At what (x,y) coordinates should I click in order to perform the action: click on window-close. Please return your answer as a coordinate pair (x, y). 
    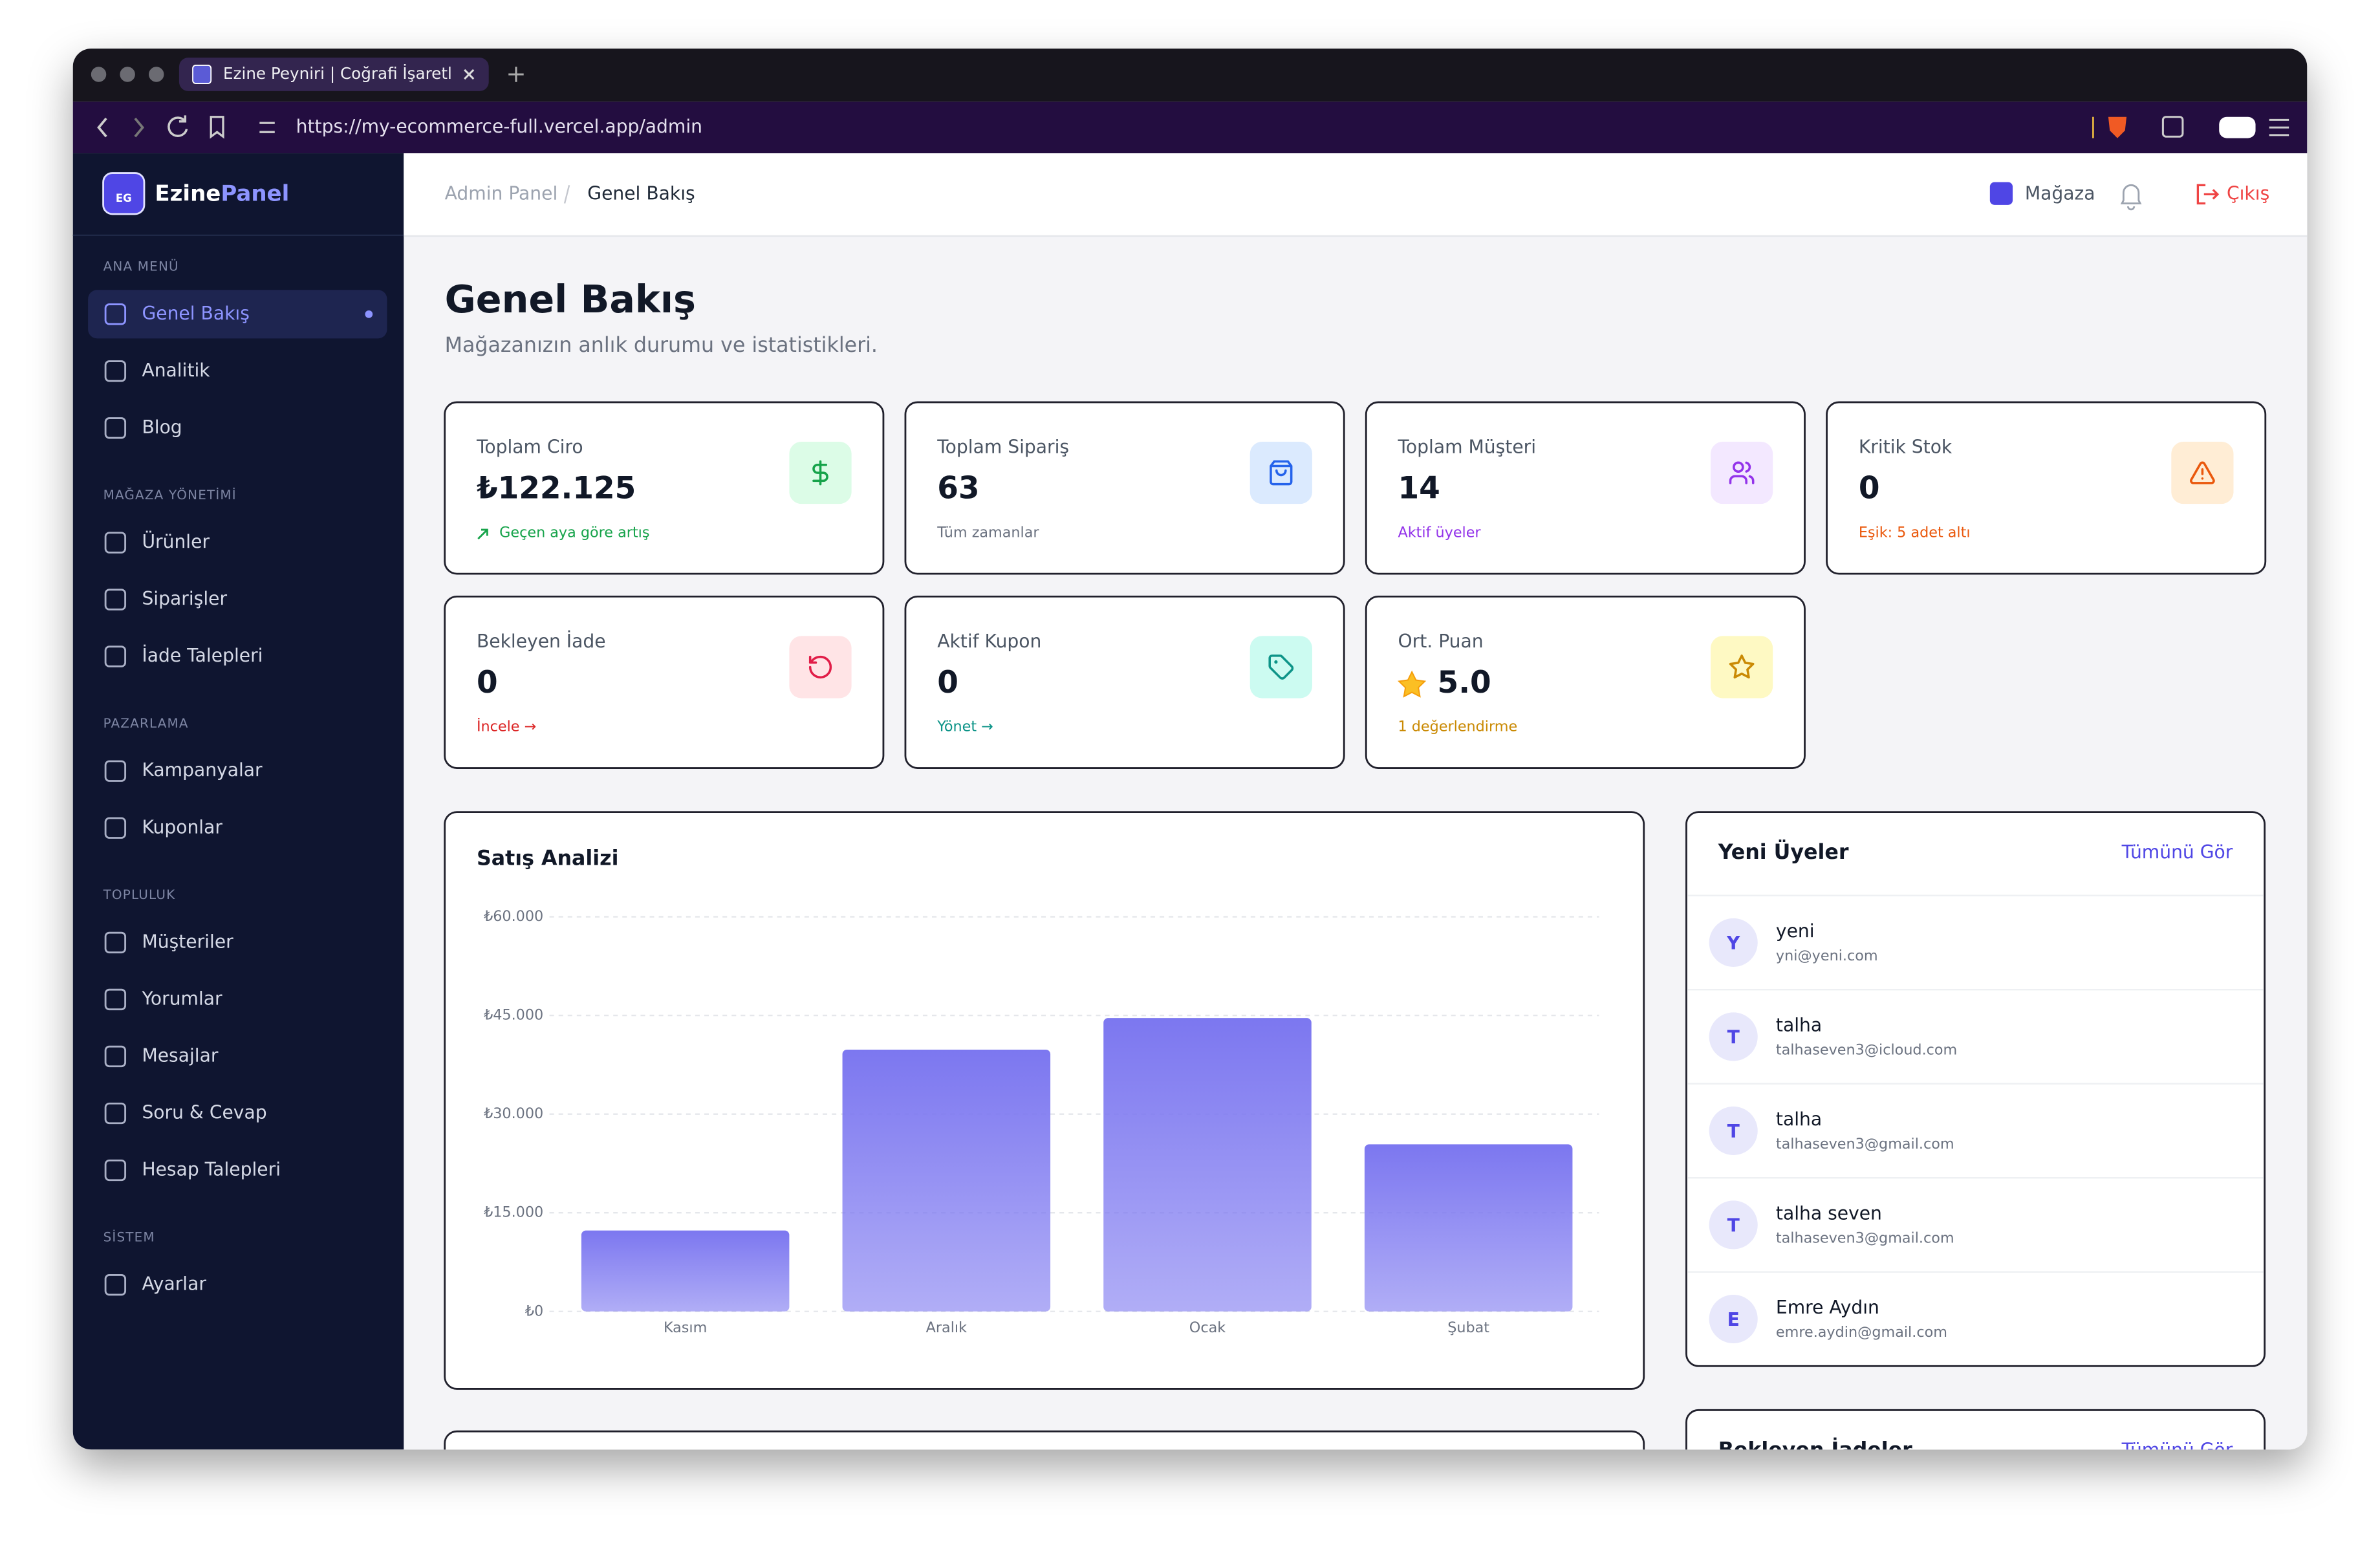
    Looking at the image, I should click on (99, 74).